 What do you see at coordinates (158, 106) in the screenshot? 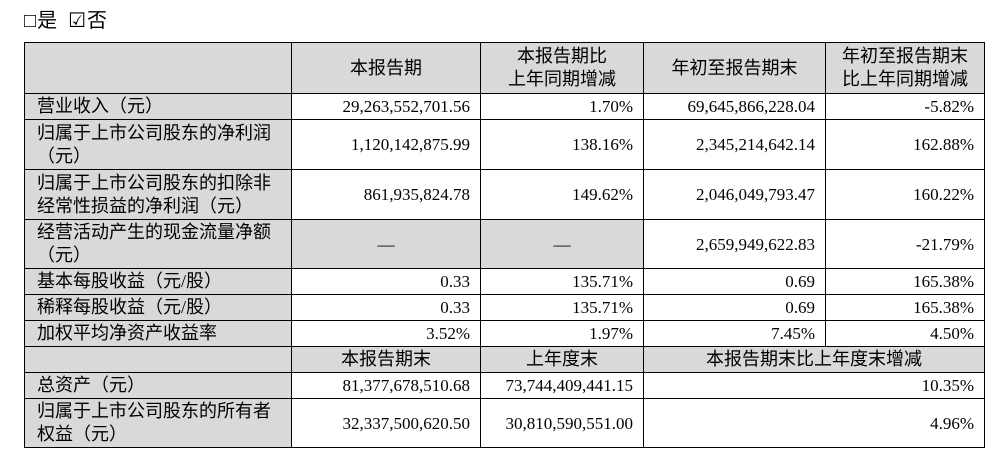
I see `row-label: 营业收入（元）` at bounding box center [158, 106].